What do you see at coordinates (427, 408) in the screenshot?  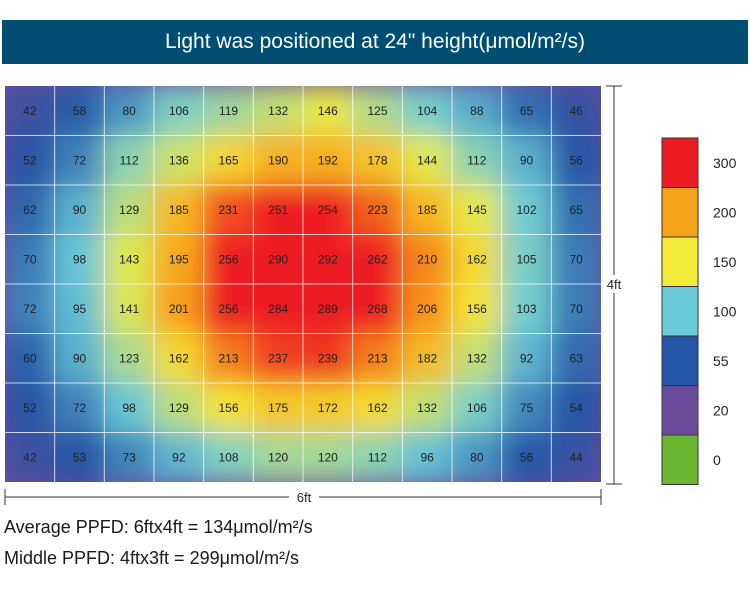 I see `cell-value-label: 132` at bounding box center [427, 408].